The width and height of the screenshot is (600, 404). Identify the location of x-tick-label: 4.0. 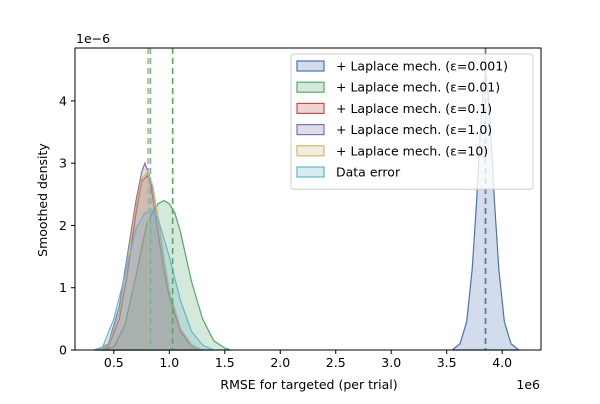
(502, 362).